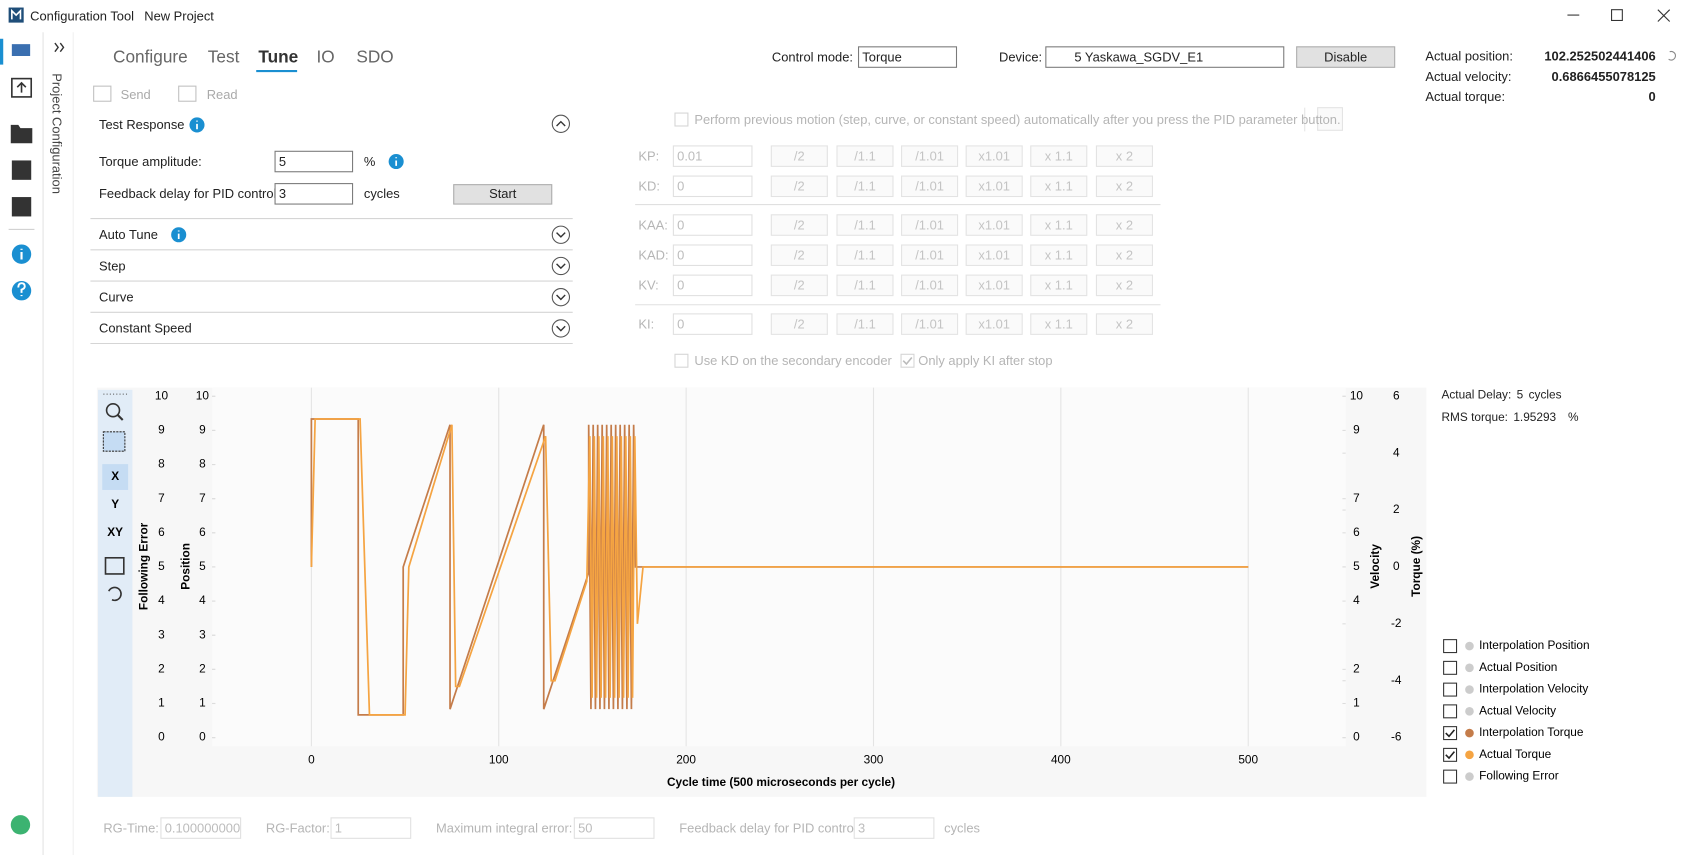 The image size is (1688, 855). What do you see at coordinates (371, 828) in the screenshot?
I see `bottom-input: 1` at bounding box center [371, 828].